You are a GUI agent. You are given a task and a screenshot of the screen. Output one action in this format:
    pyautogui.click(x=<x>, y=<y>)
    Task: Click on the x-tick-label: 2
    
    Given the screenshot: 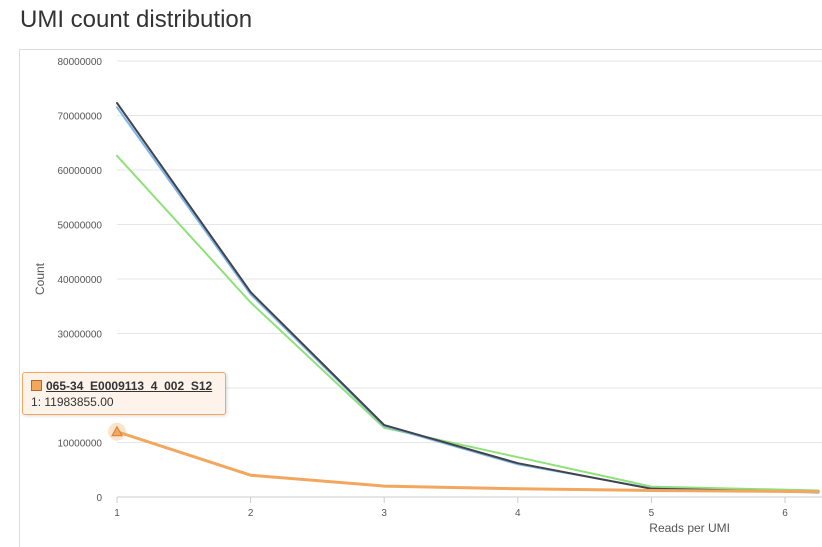 What is the action you would take?
    pyautogui.click(x=251, y=513)
    